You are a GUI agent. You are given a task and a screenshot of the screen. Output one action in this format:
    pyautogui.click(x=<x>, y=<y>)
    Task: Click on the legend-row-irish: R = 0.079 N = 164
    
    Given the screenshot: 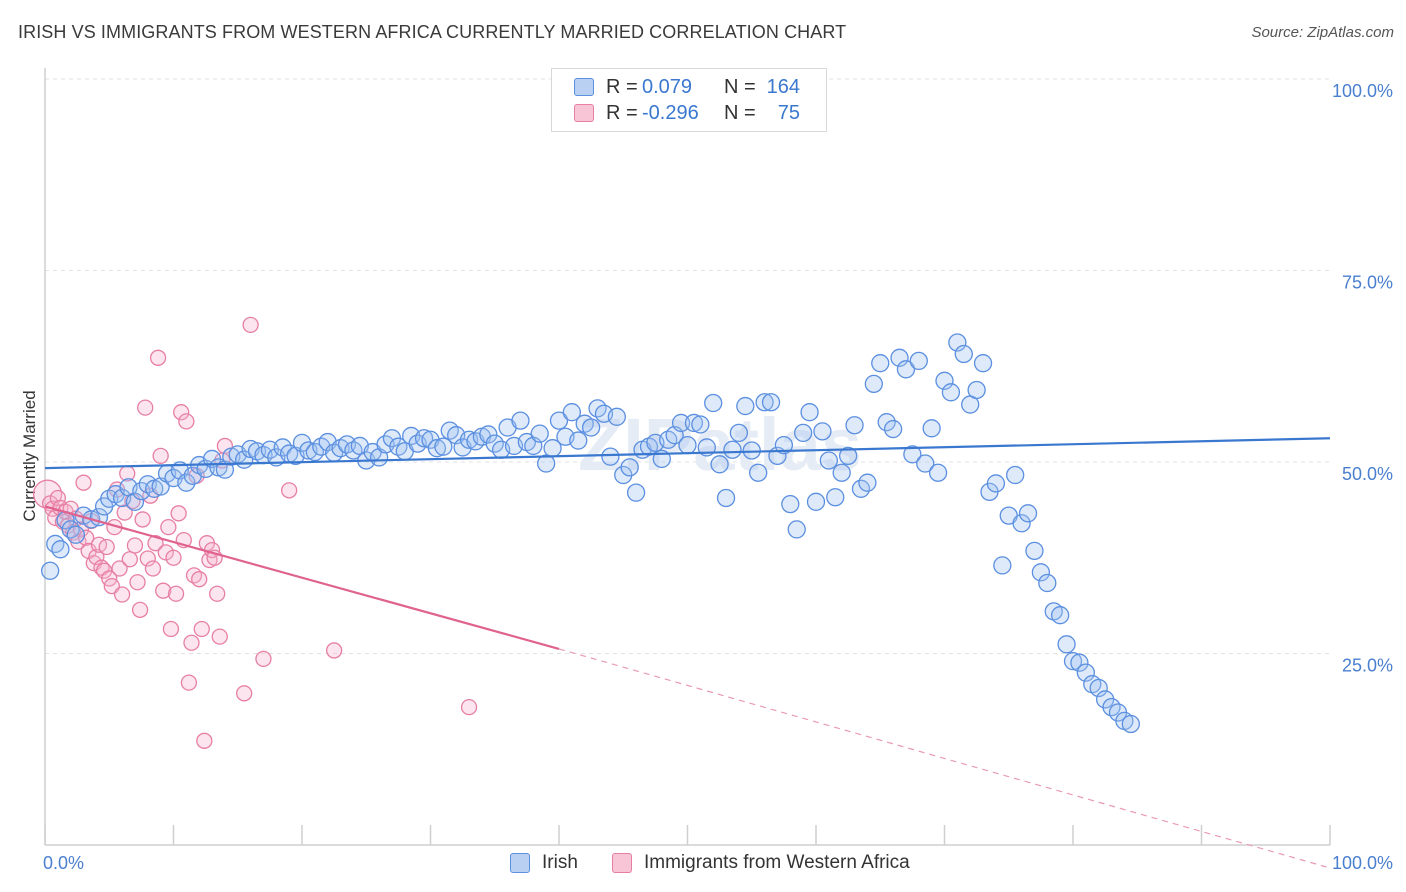 What is the action you would take?
    pyautogui.click(x=687, y=87)
    